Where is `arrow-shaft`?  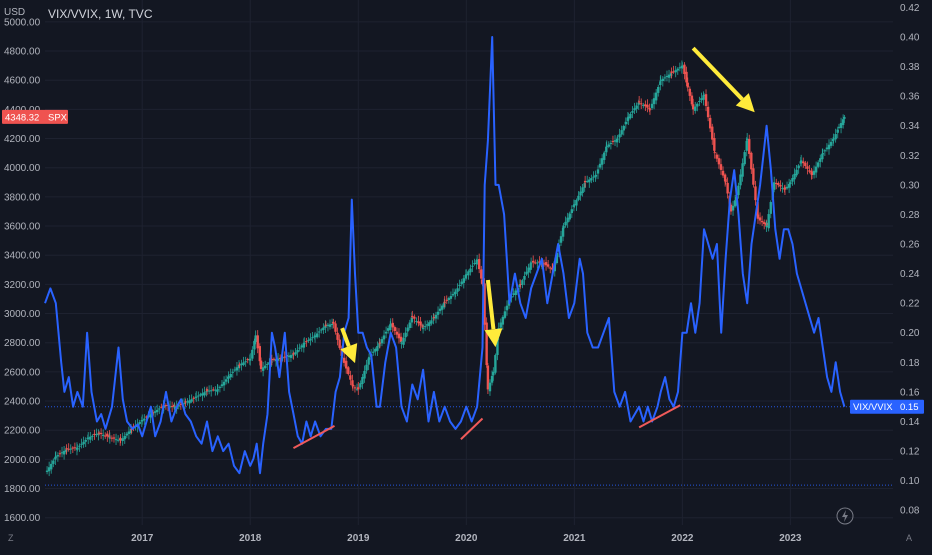
arrow-shaft is located at coordinates (490, 304).